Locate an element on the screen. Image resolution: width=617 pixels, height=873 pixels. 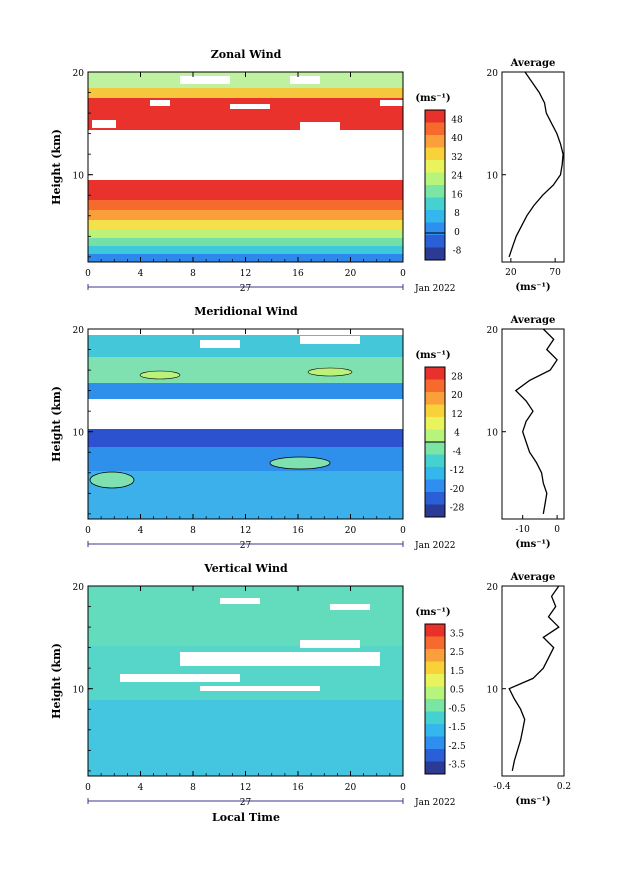
x-tick-label: 20 is located at coordinates (351, 274).